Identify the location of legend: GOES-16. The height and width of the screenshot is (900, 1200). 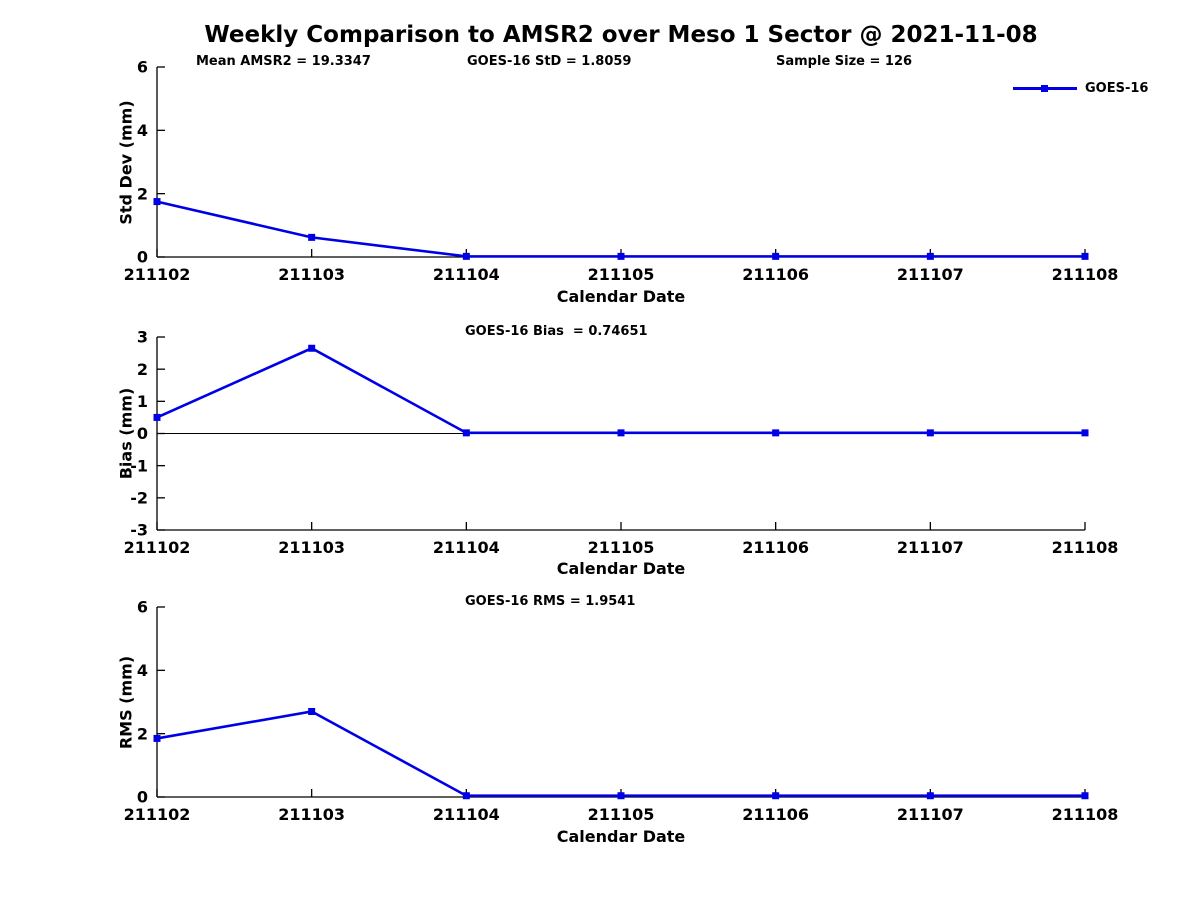
(1080, 88).